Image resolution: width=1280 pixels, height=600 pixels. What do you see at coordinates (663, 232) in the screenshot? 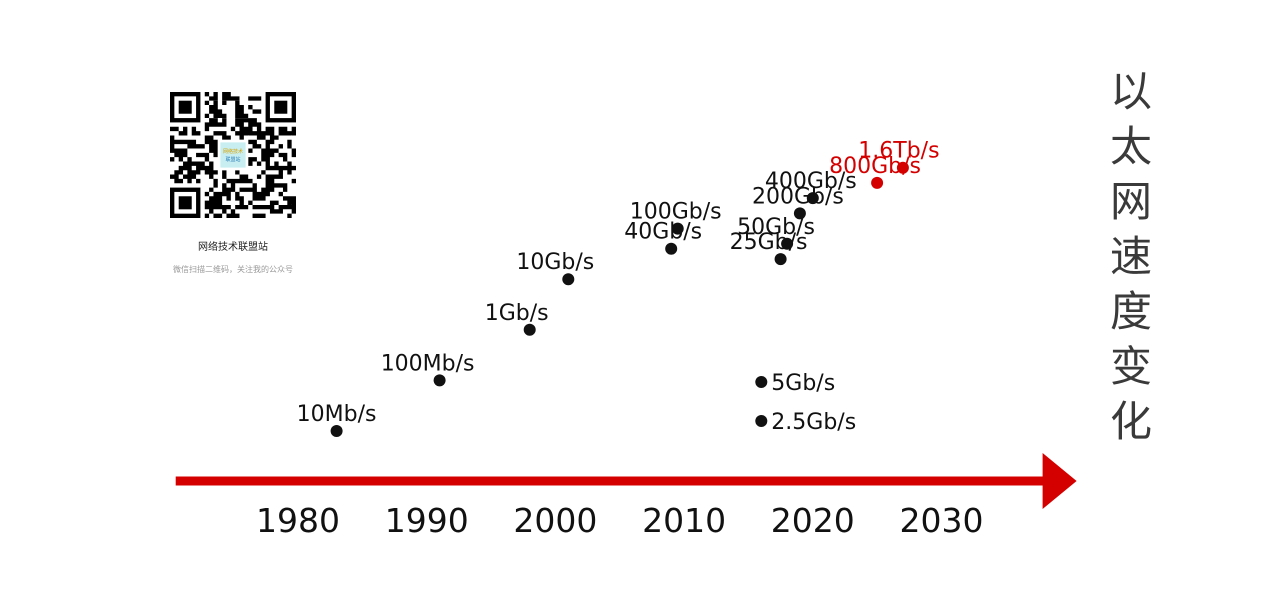
I see `data-point-label: 40Gb/s` at bounding box center [663, 232].